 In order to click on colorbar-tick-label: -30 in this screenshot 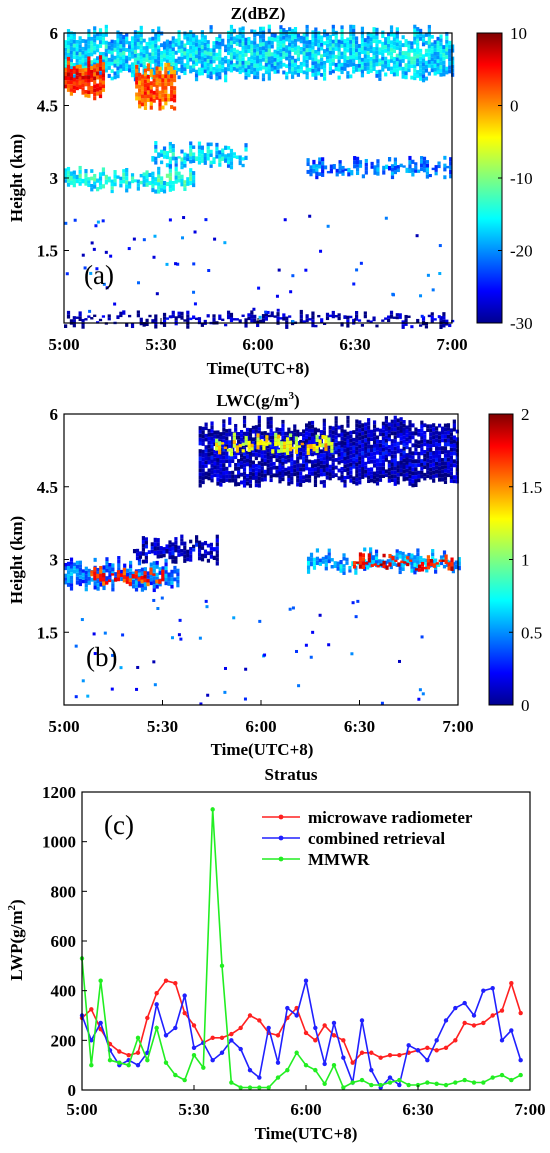, I will do `click(521, 323)`.